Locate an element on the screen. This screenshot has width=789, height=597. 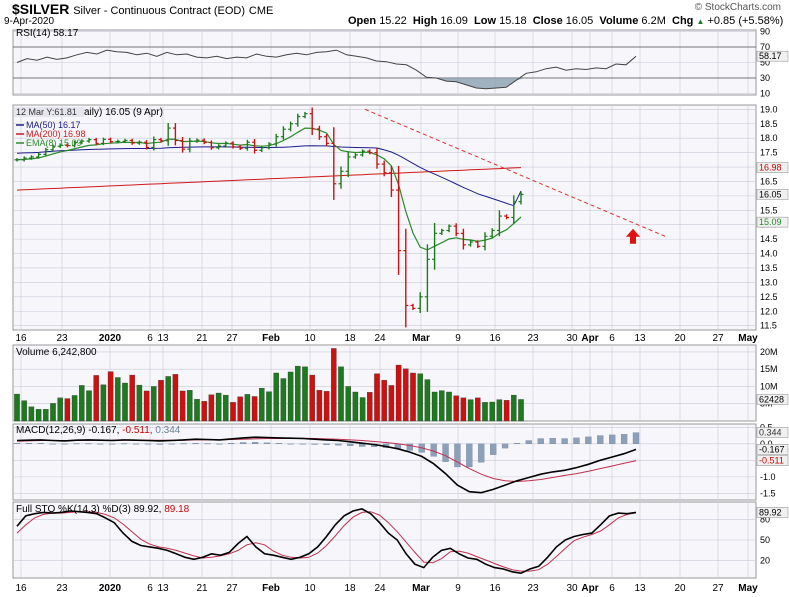
bottom-xtick-label: 30 is located at coordinates (572, 588).